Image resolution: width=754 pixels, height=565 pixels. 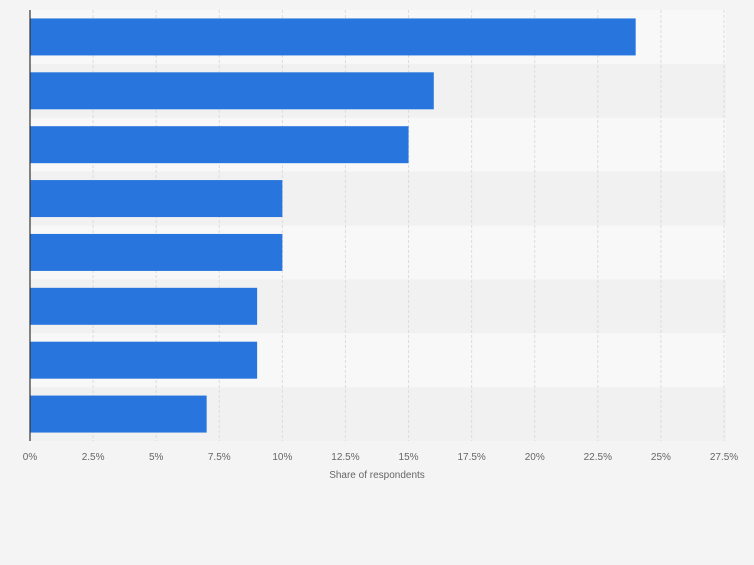 I want to click on x-axis-label: Share of respondents, so click(x=377, y=475).